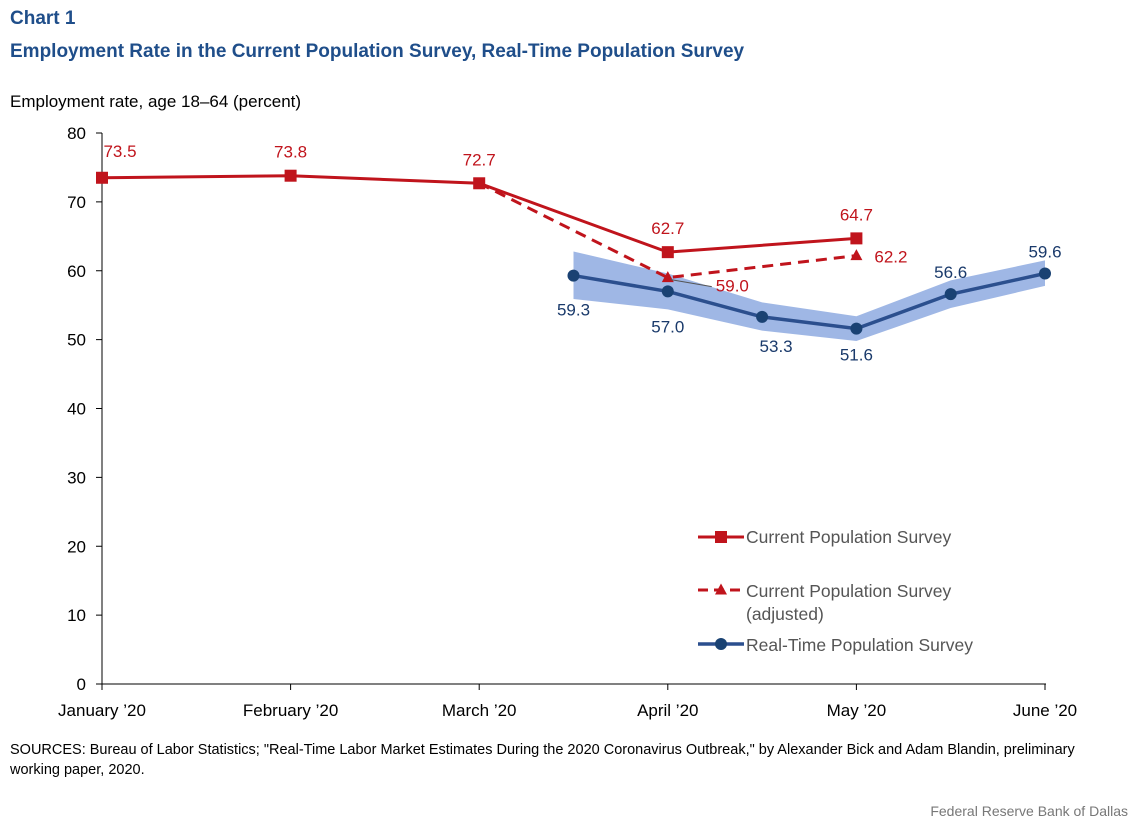 The image size is (1138, 826). What do you see at coordinates (848, 591) in the screenshot?
I see `legend-label-cps-adjusted: Current Population Survey` at bounding box center [848, 591].